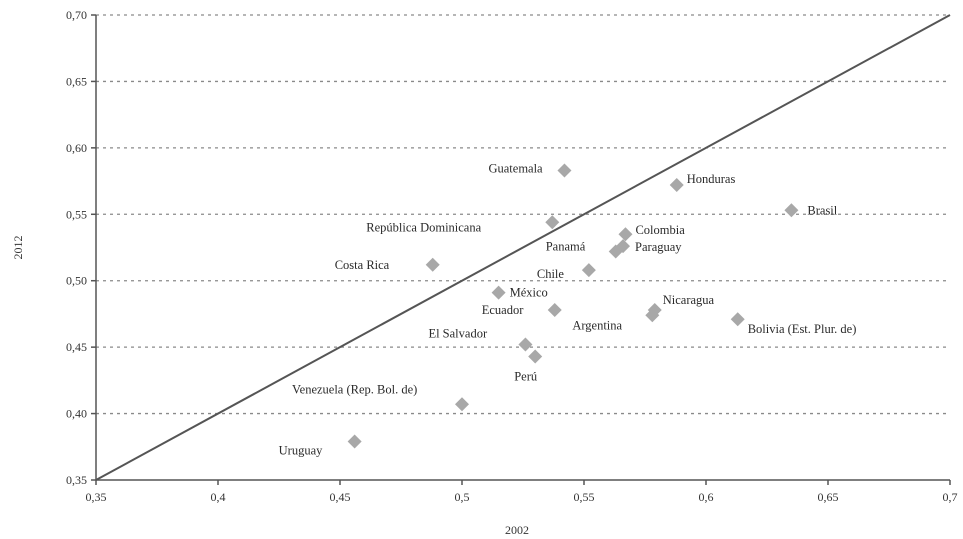  What do you see at coordinates (76, 347) in the screenshot?
I see `y-tick-label: 0,45` at bounding box center [76, 347].